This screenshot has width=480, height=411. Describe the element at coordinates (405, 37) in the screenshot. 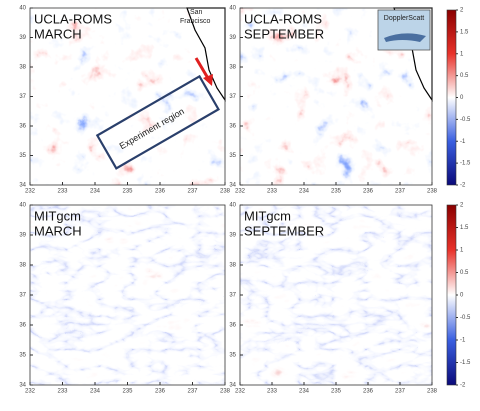

I see `instrument-plane` at that location.